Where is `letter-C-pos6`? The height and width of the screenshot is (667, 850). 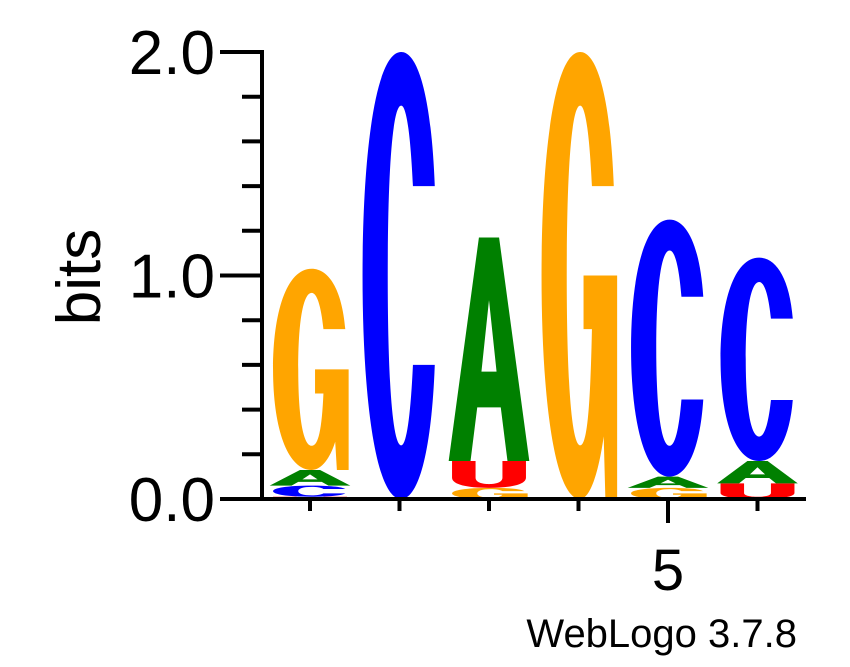
letter-C-pos6 is located at coordinates (756, 359).